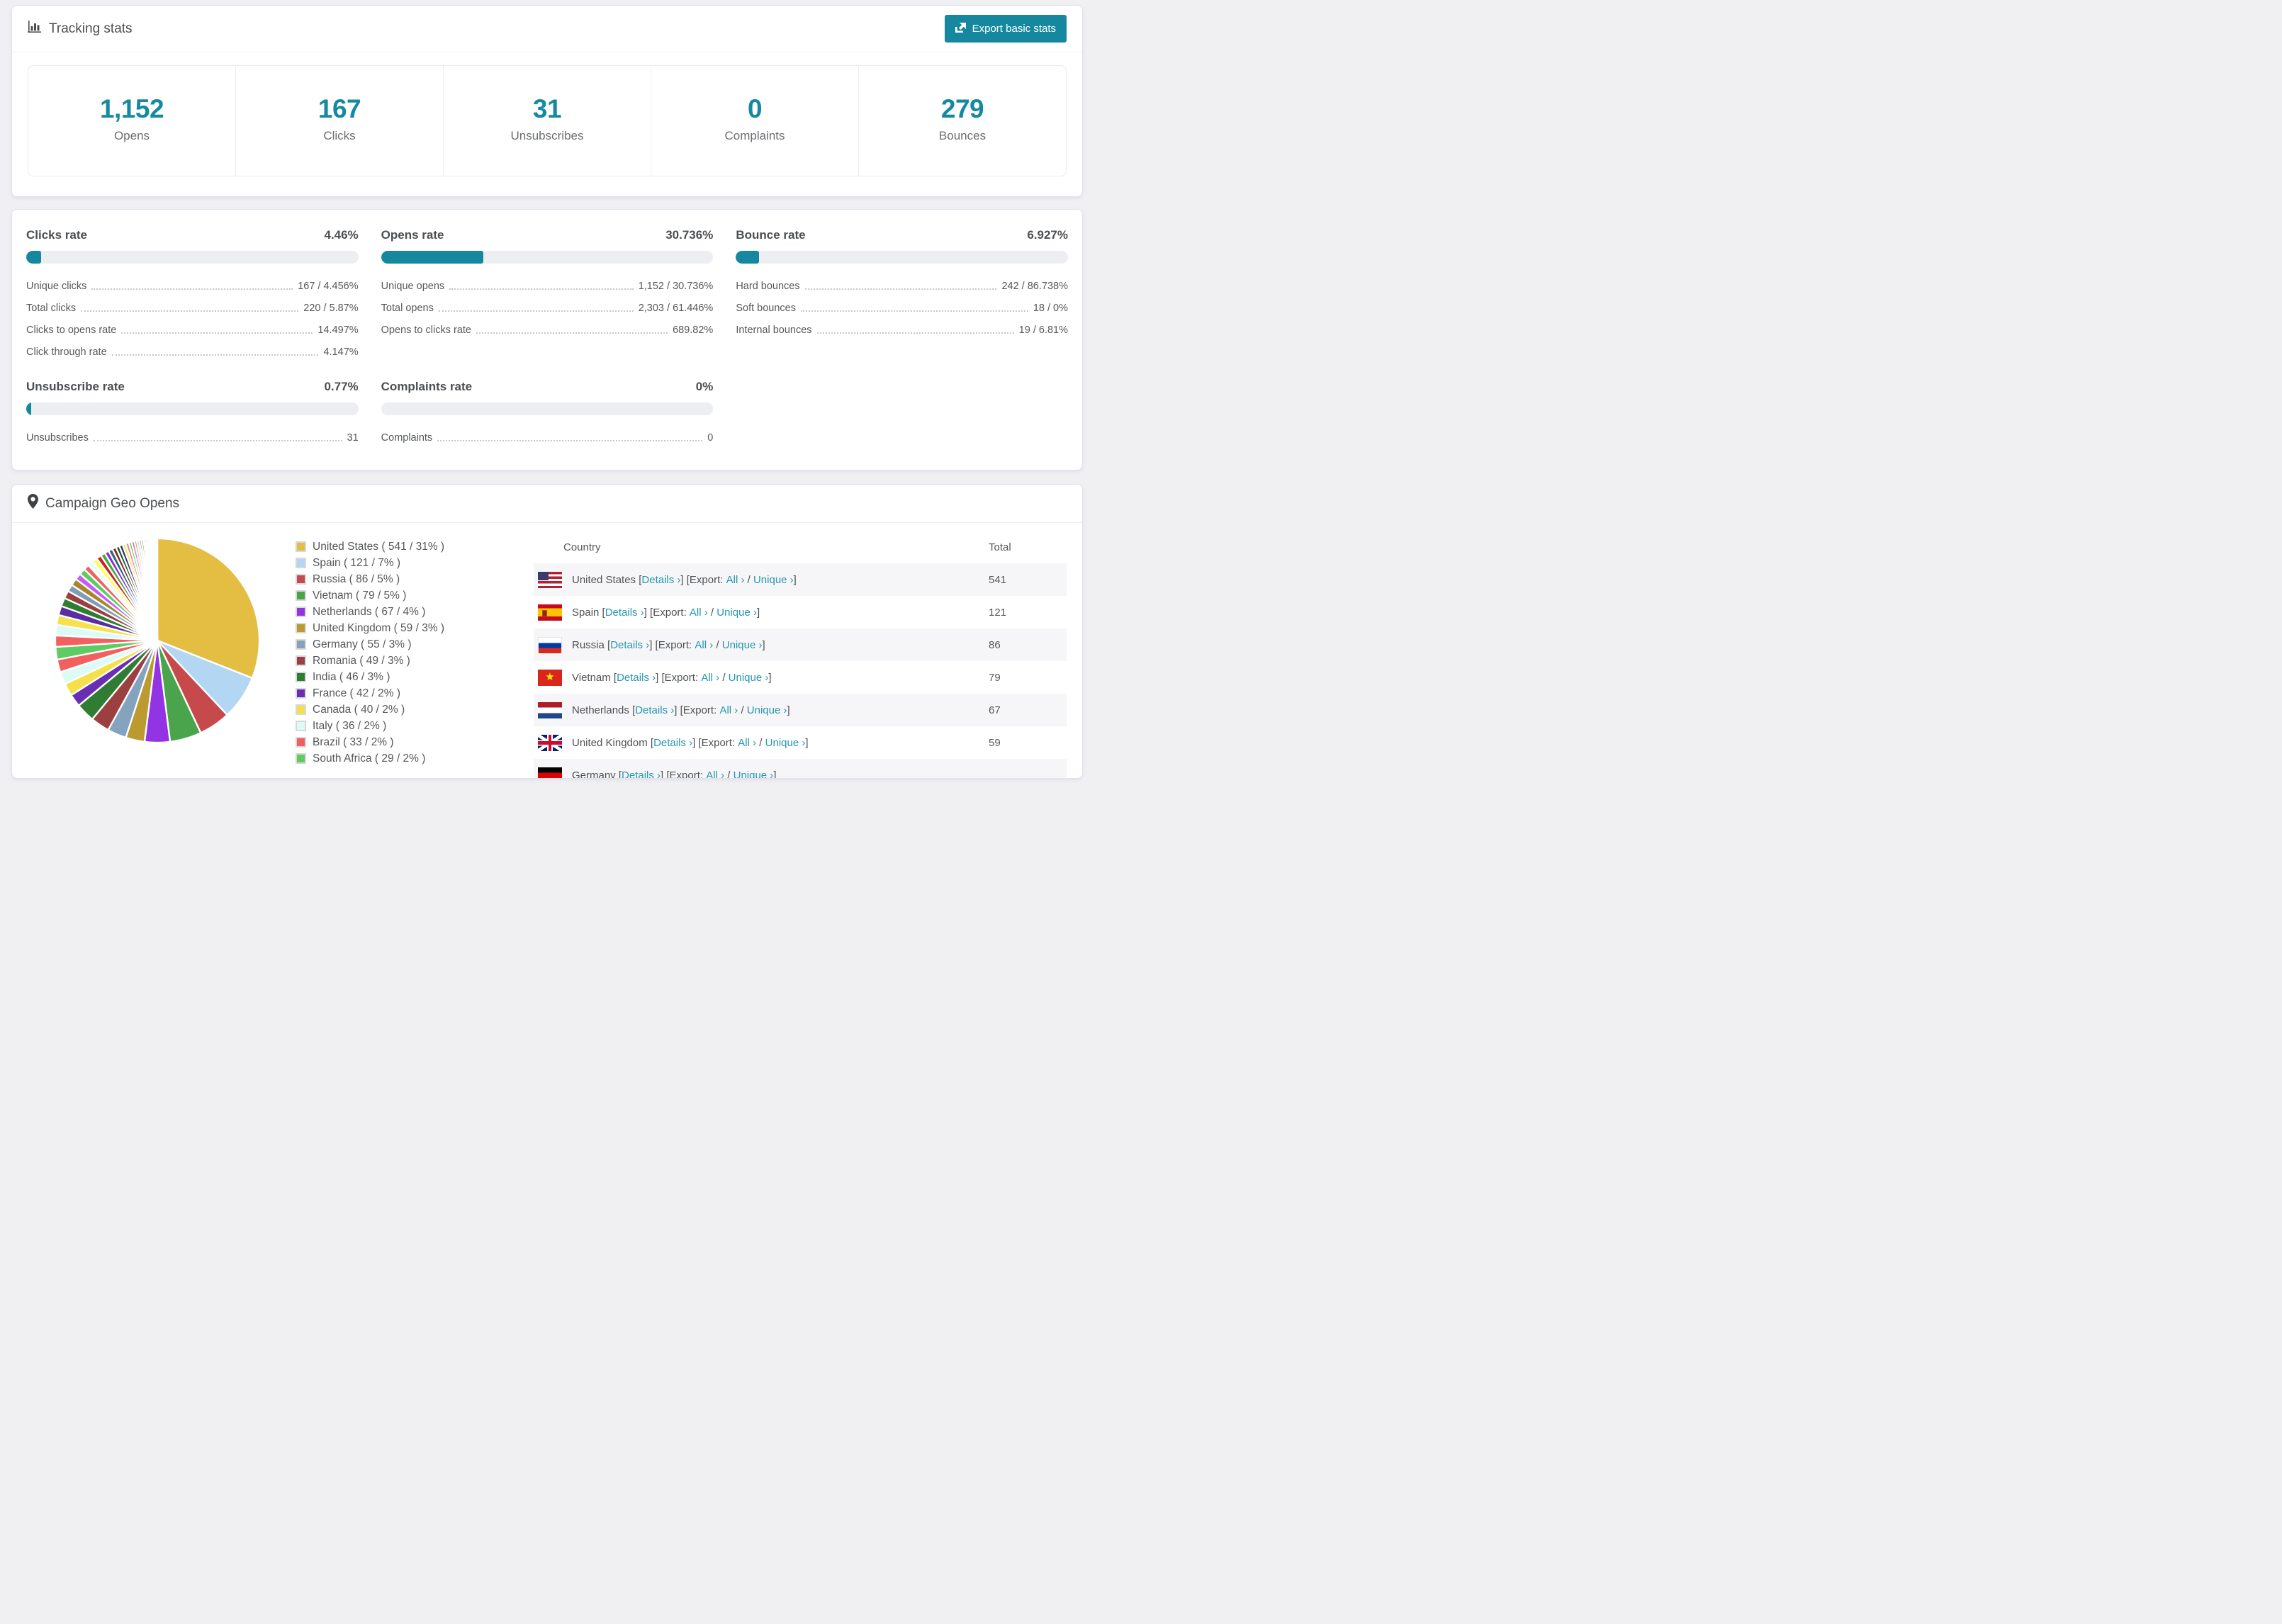 The image size is (2282, 1624). What do you see at coordinates (1048, 235) in the screenshot?
I see `rate-value: 6.927%` at bounding box center [1048, 235].